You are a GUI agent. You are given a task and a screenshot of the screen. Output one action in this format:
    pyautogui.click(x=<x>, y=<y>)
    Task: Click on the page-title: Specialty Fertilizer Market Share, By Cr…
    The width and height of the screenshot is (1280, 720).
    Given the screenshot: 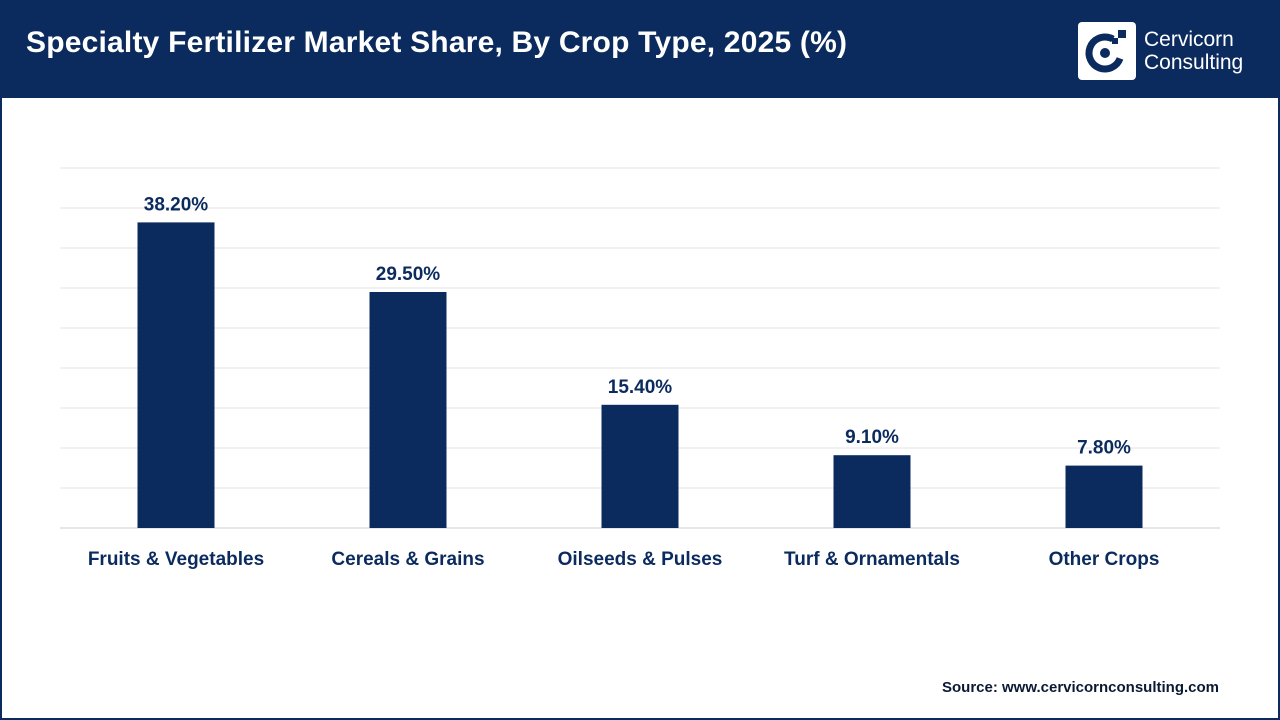 What is the action you would take?
    pyautogui.click(x=437, y=42)
    